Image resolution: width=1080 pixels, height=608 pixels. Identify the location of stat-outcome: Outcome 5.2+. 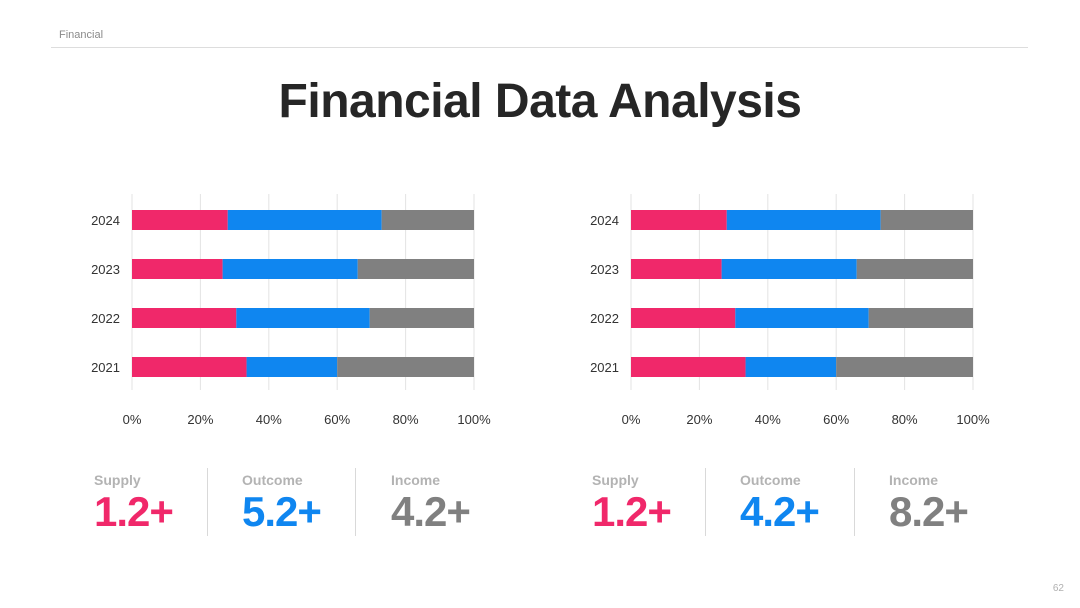
(282, 503).